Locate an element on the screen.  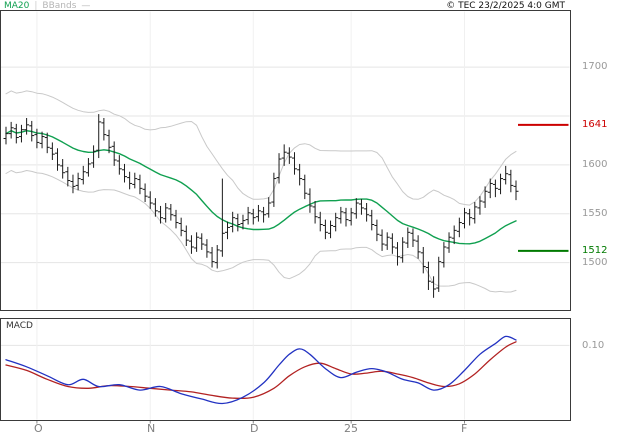
bbands-legend-label: BBands is located at coordinates (59, 6).